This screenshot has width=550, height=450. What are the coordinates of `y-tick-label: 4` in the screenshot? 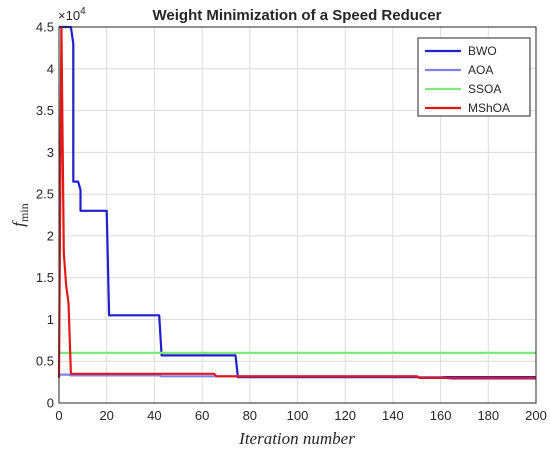 It's located at (50, 68).